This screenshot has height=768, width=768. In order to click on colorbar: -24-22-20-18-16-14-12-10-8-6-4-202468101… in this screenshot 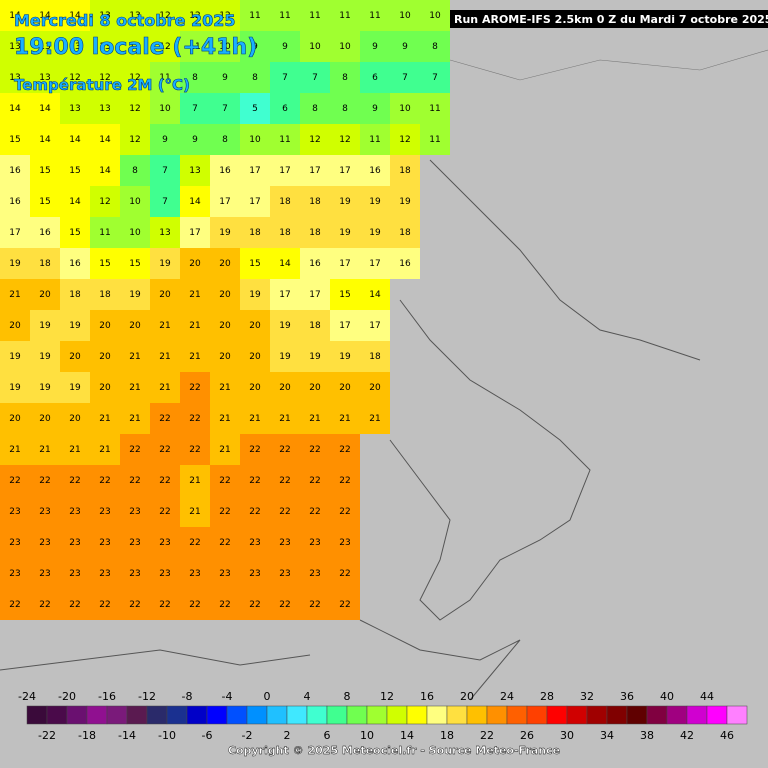, I will do `click(383, 716)`.